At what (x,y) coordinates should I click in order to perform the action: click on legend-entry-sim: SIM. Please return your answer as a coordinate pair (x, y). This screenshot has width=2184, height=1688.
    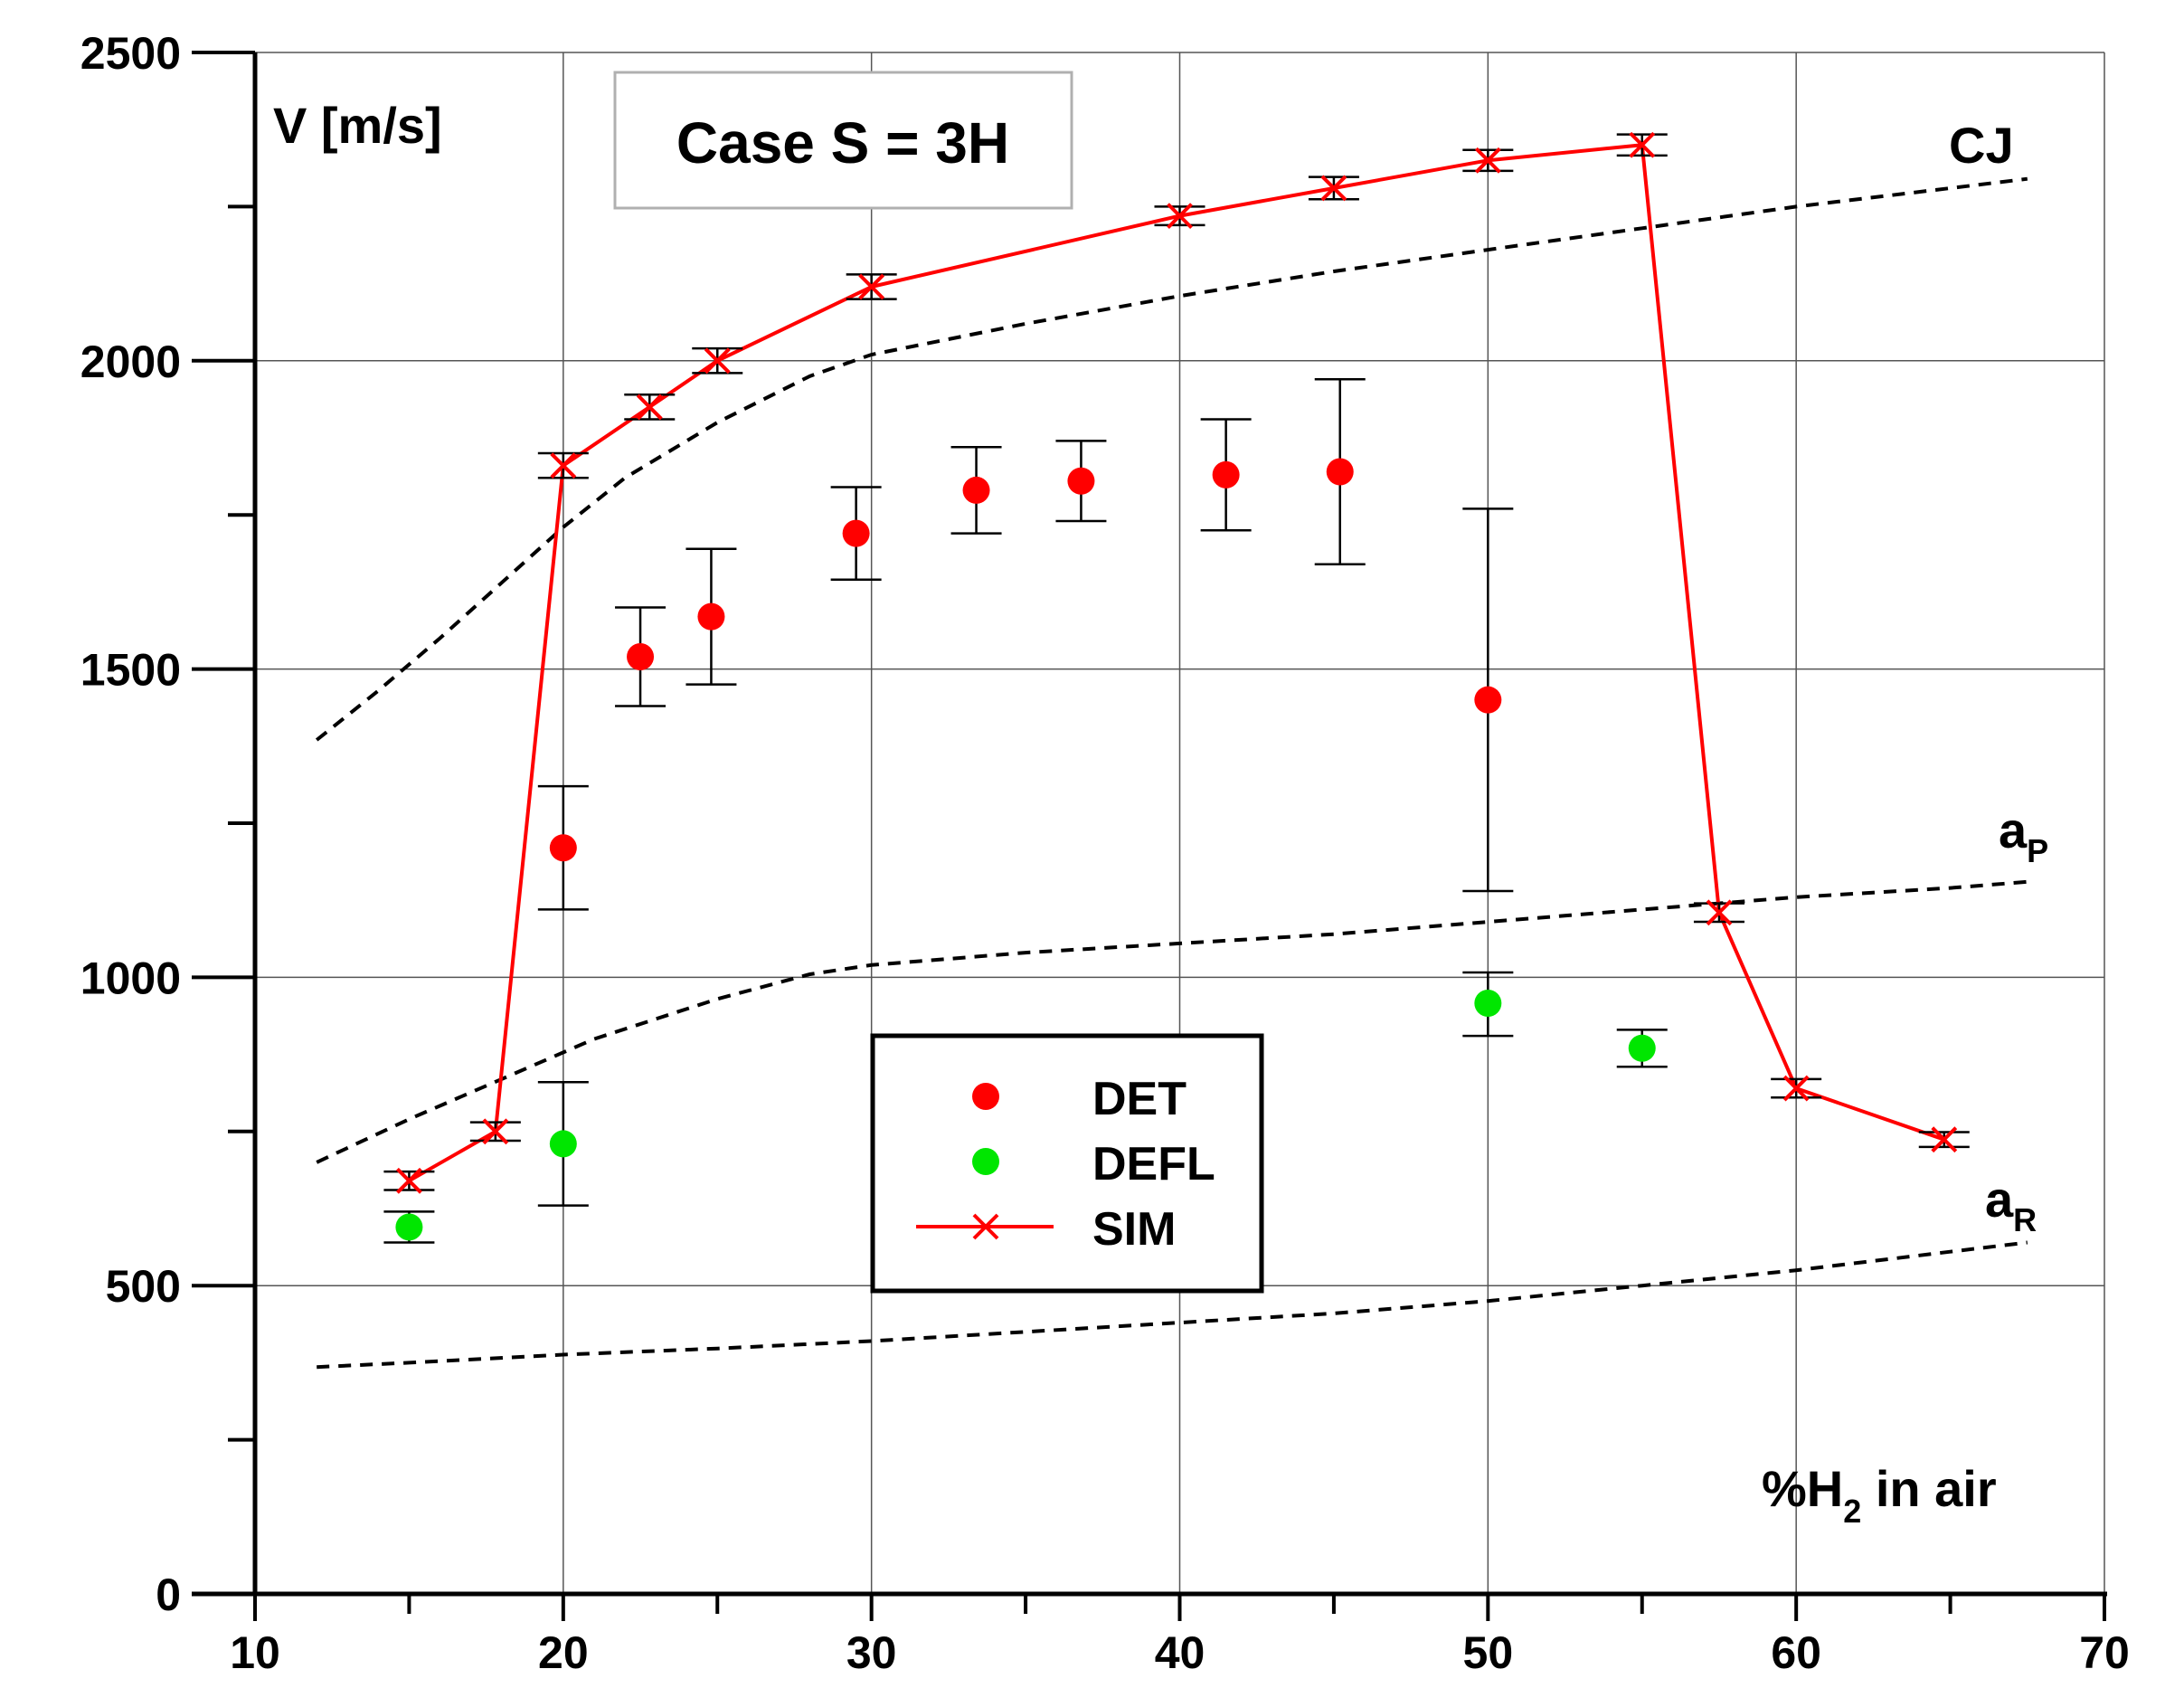
    Looking at the image, I should click on (1046, 1229).